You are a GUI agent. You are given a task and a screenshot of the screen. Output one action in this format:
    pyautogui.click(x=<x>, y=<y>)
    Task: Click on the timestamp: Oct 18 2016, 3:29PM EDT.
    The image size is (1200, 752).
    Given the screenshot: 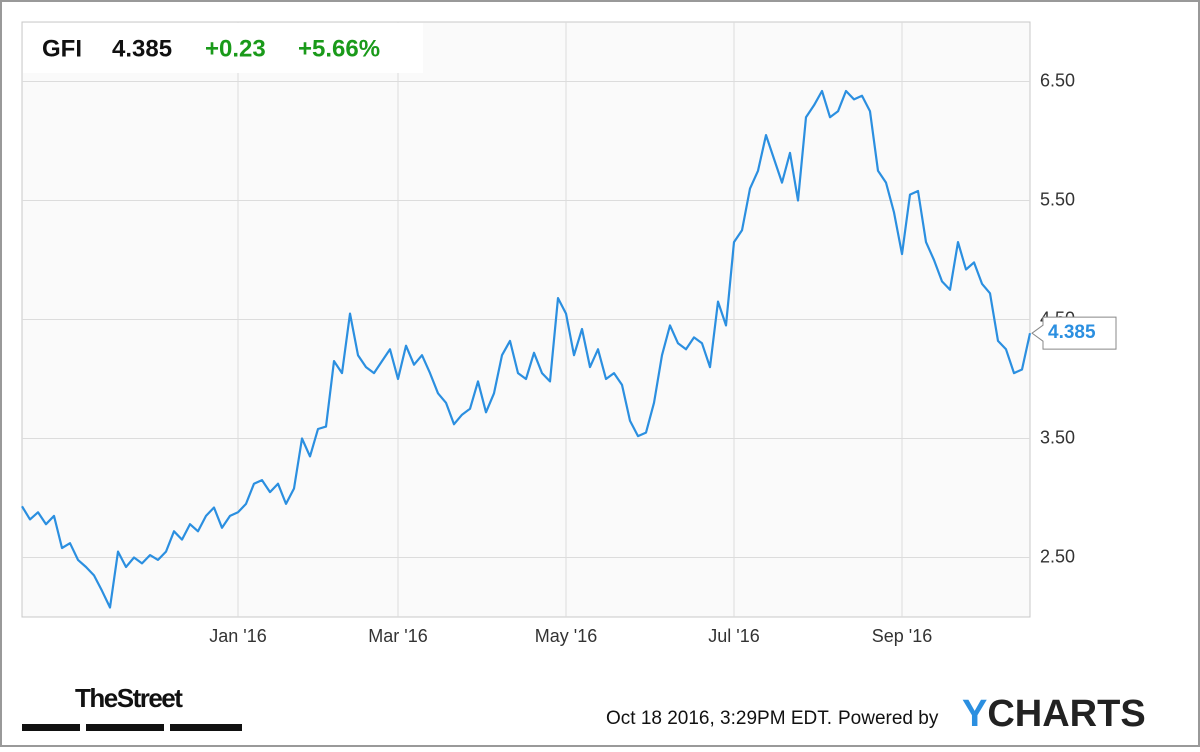 What is the action you would take?
    pyautogui.click(x=719, y=718)
    